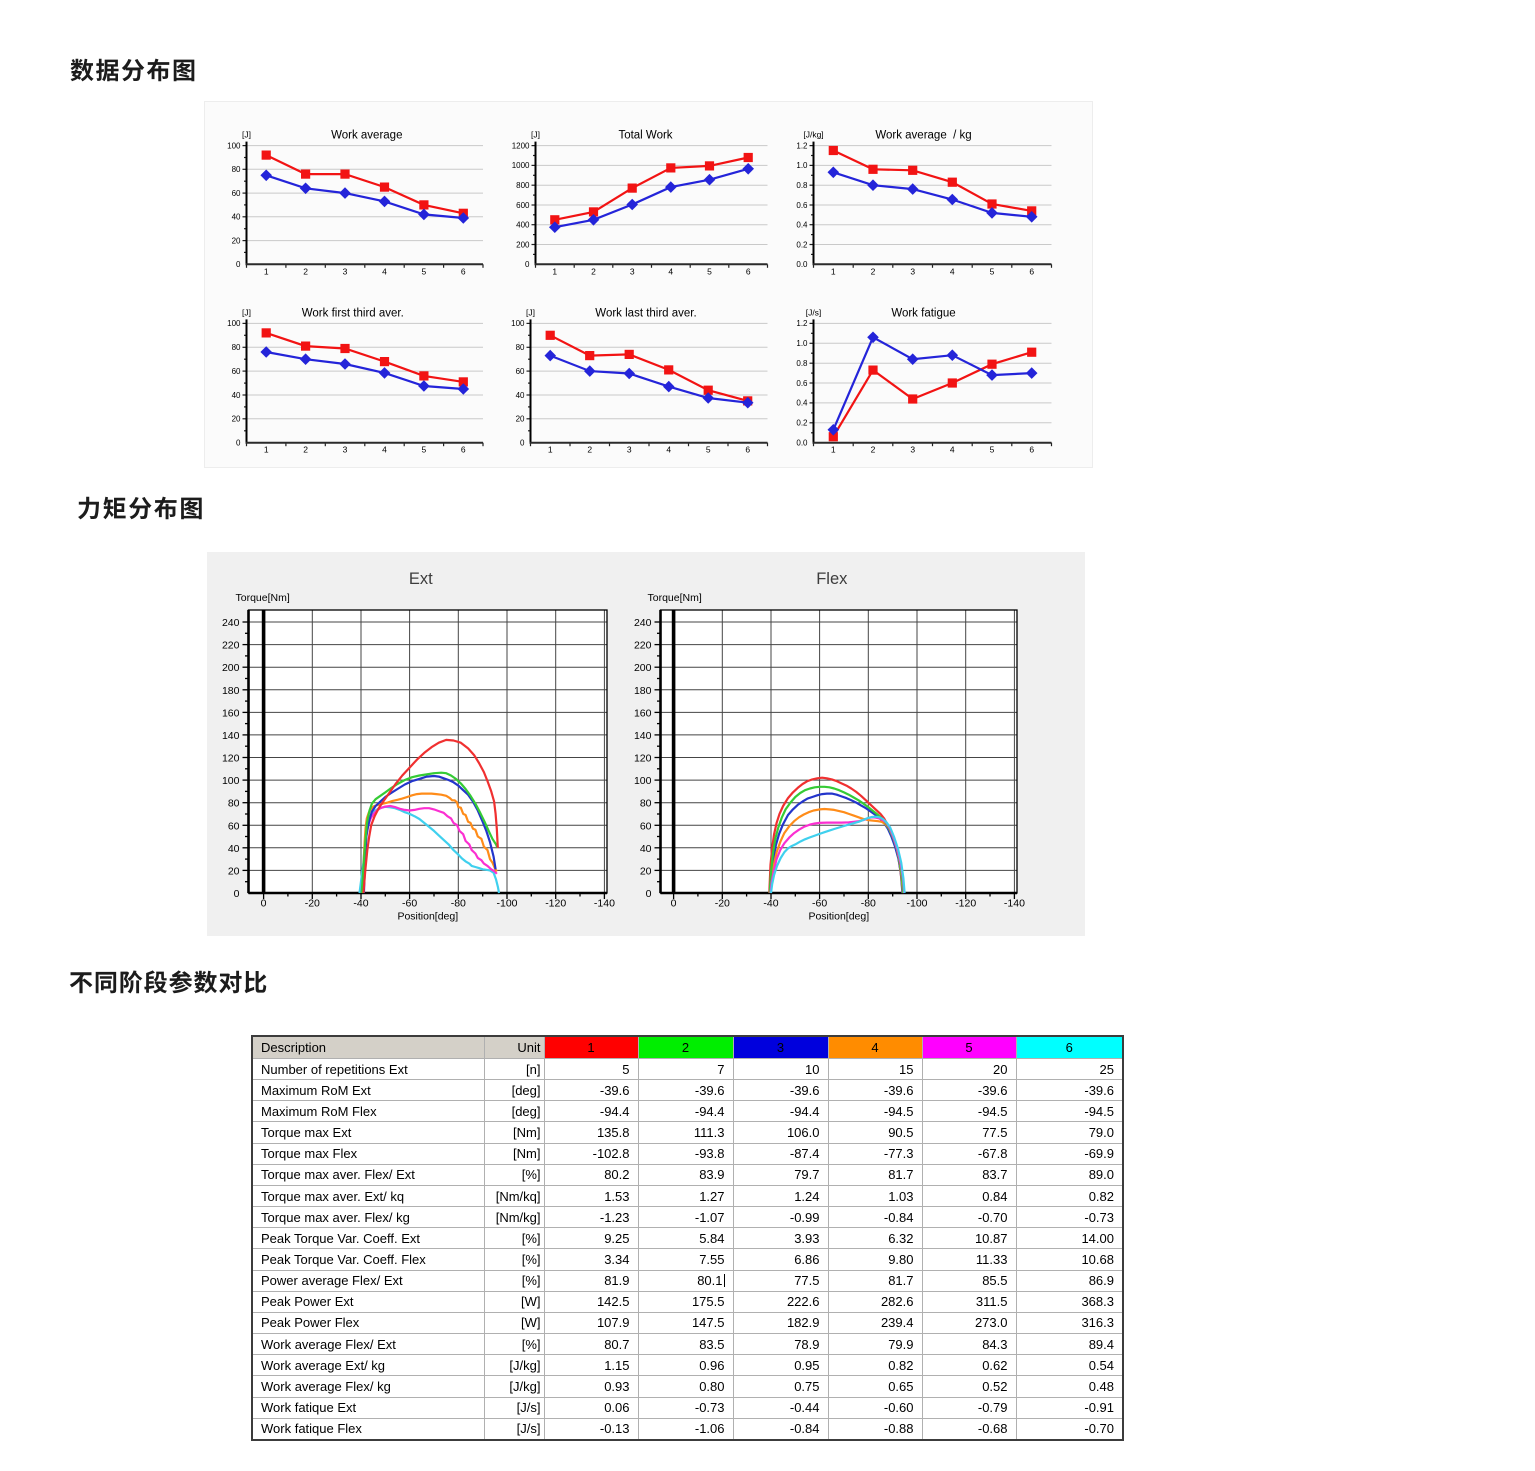 This screenshot has height=1471, width=1535. Describe the element at coordinates (802, 264) in the screenshot. I see `svg-text: 0.0` at that location.